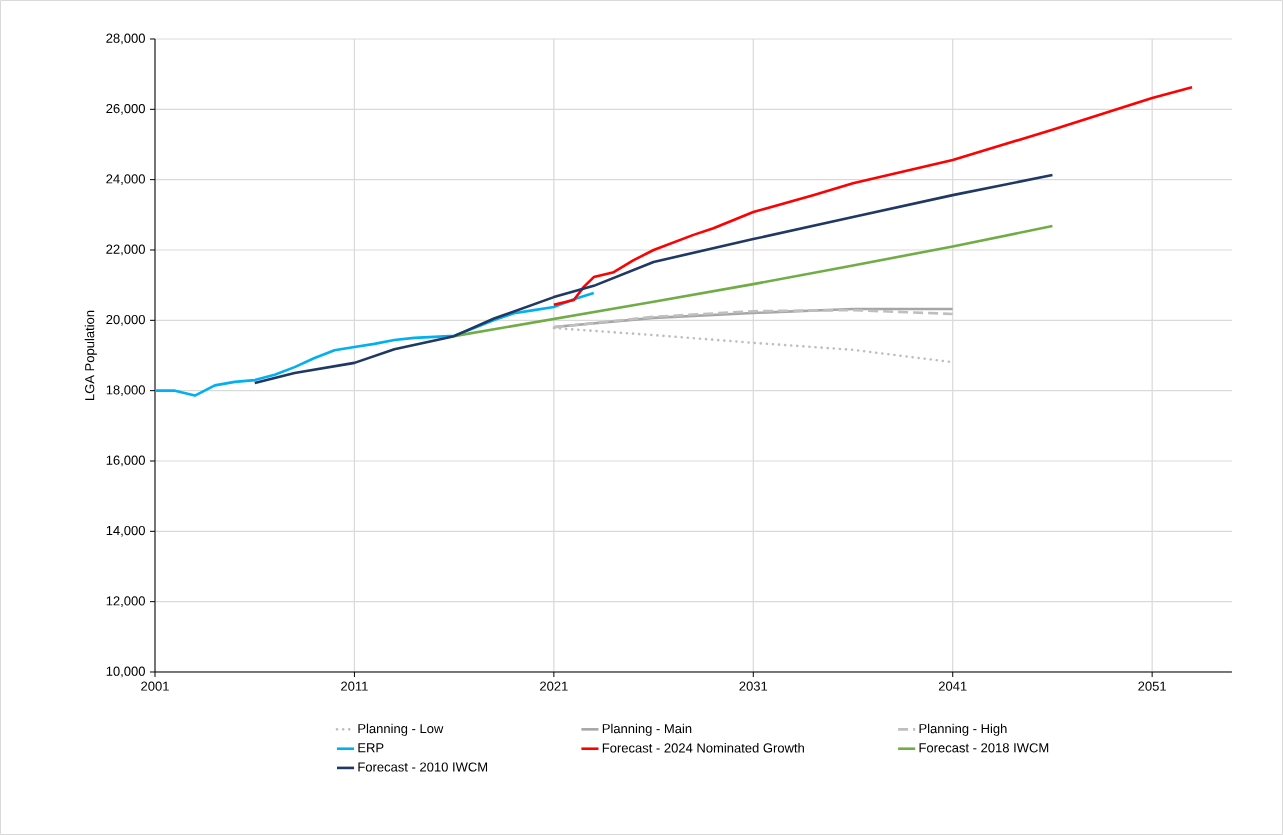 The image size is (1283, 835). What do you see at coordinates (125, 391) in the screenshot?
I see `y-tick-label: 18,000` at bounding box center [125, 391].